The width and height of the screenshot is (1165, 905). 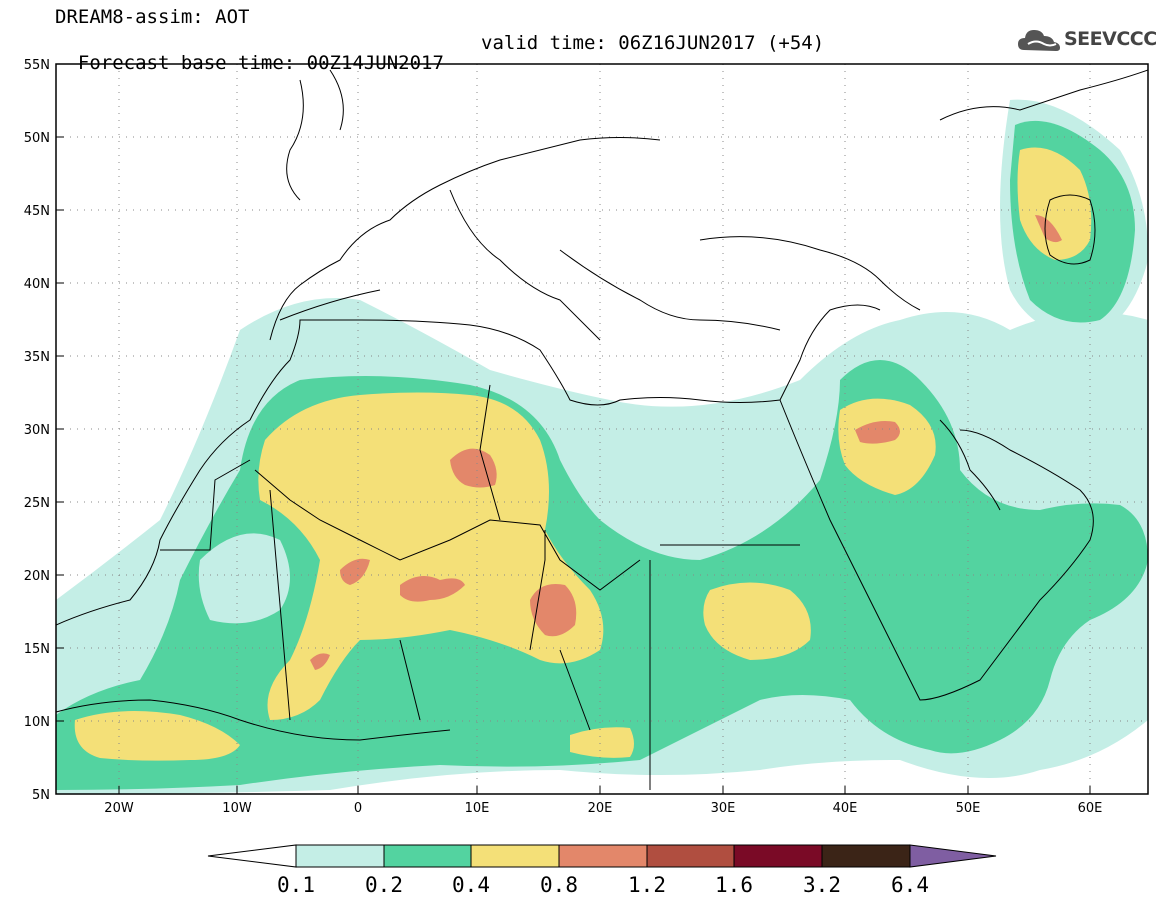 I want to click on lat-tick-label: 15N, so click(x=37, y=649).